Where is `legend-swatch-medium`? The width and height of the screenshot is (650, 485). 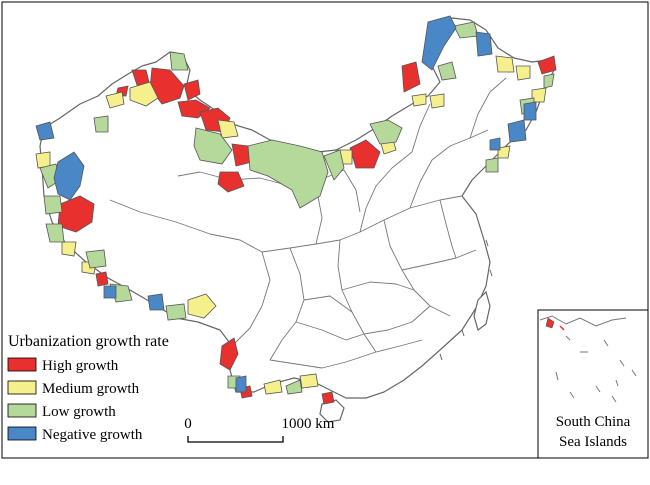 legend-swatch-medium is located at coordinates (22, 387).